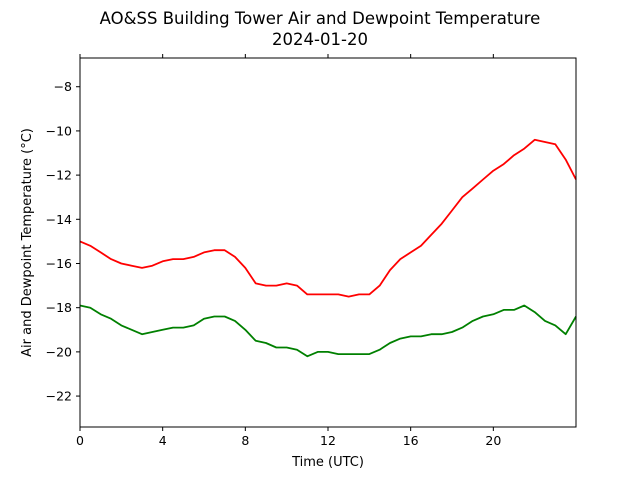  Describe the element at coordinates (59, 175) in the screenshot. I see `y-tick-label: −12` at that location.